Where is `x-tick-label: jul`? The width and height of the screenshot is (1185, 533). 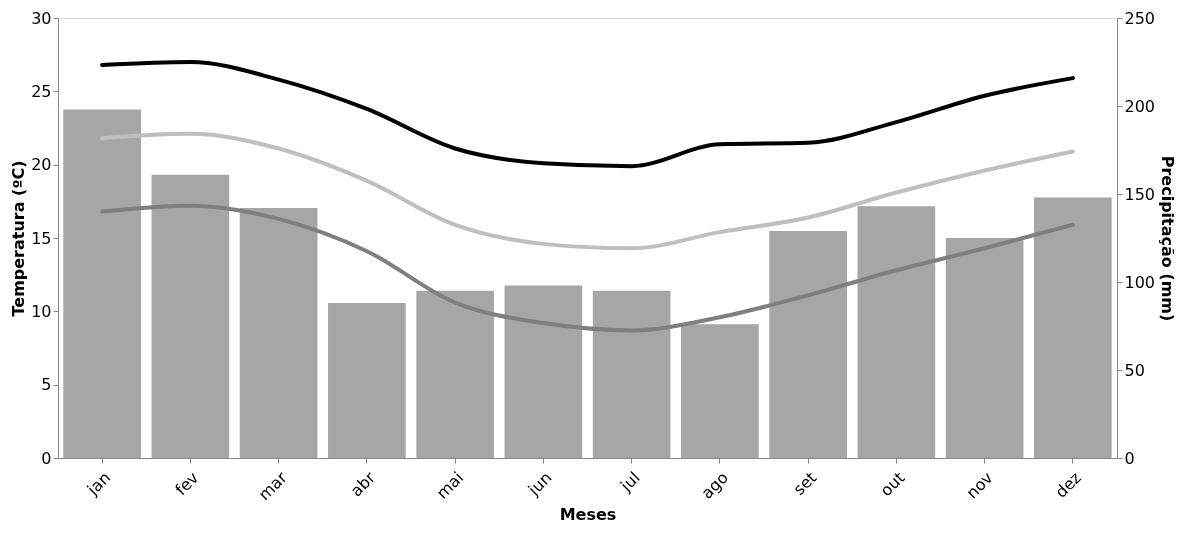
x-tick-label: jul is located at coordinates (630, 482).